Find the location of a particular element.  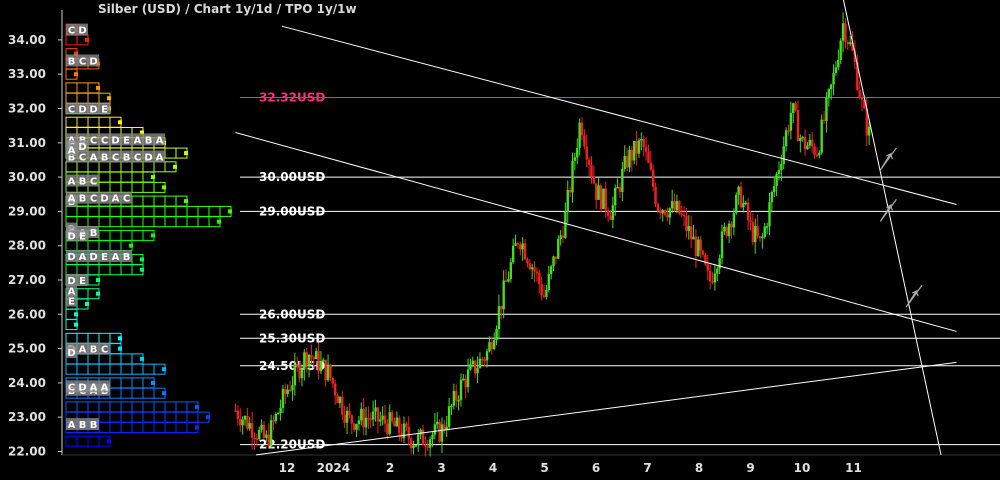

arrow-marker is located at coordinates (888, 159).